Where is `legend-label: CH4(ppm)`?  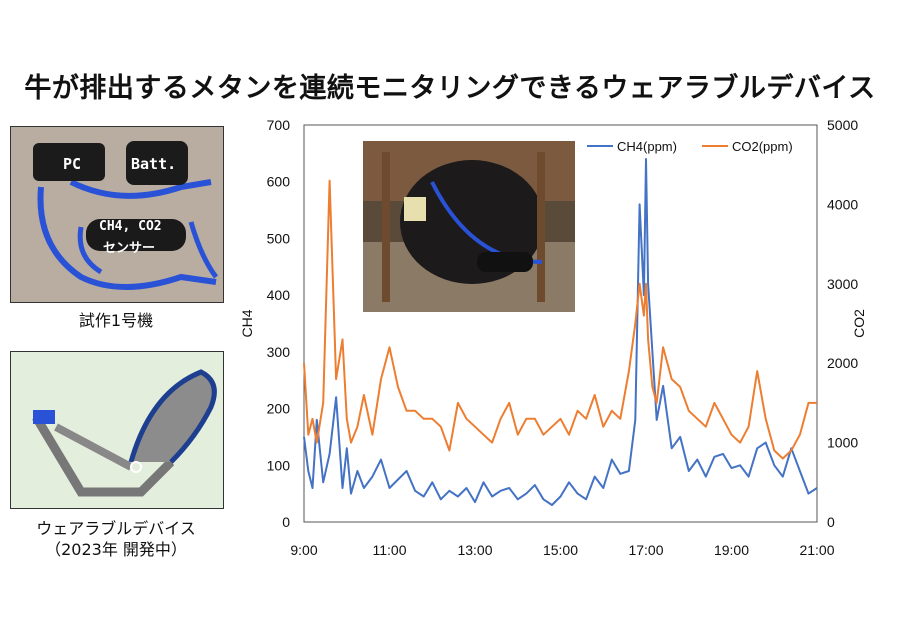
legend-label: CH4(ppm) is located at coordinates (647, 146).